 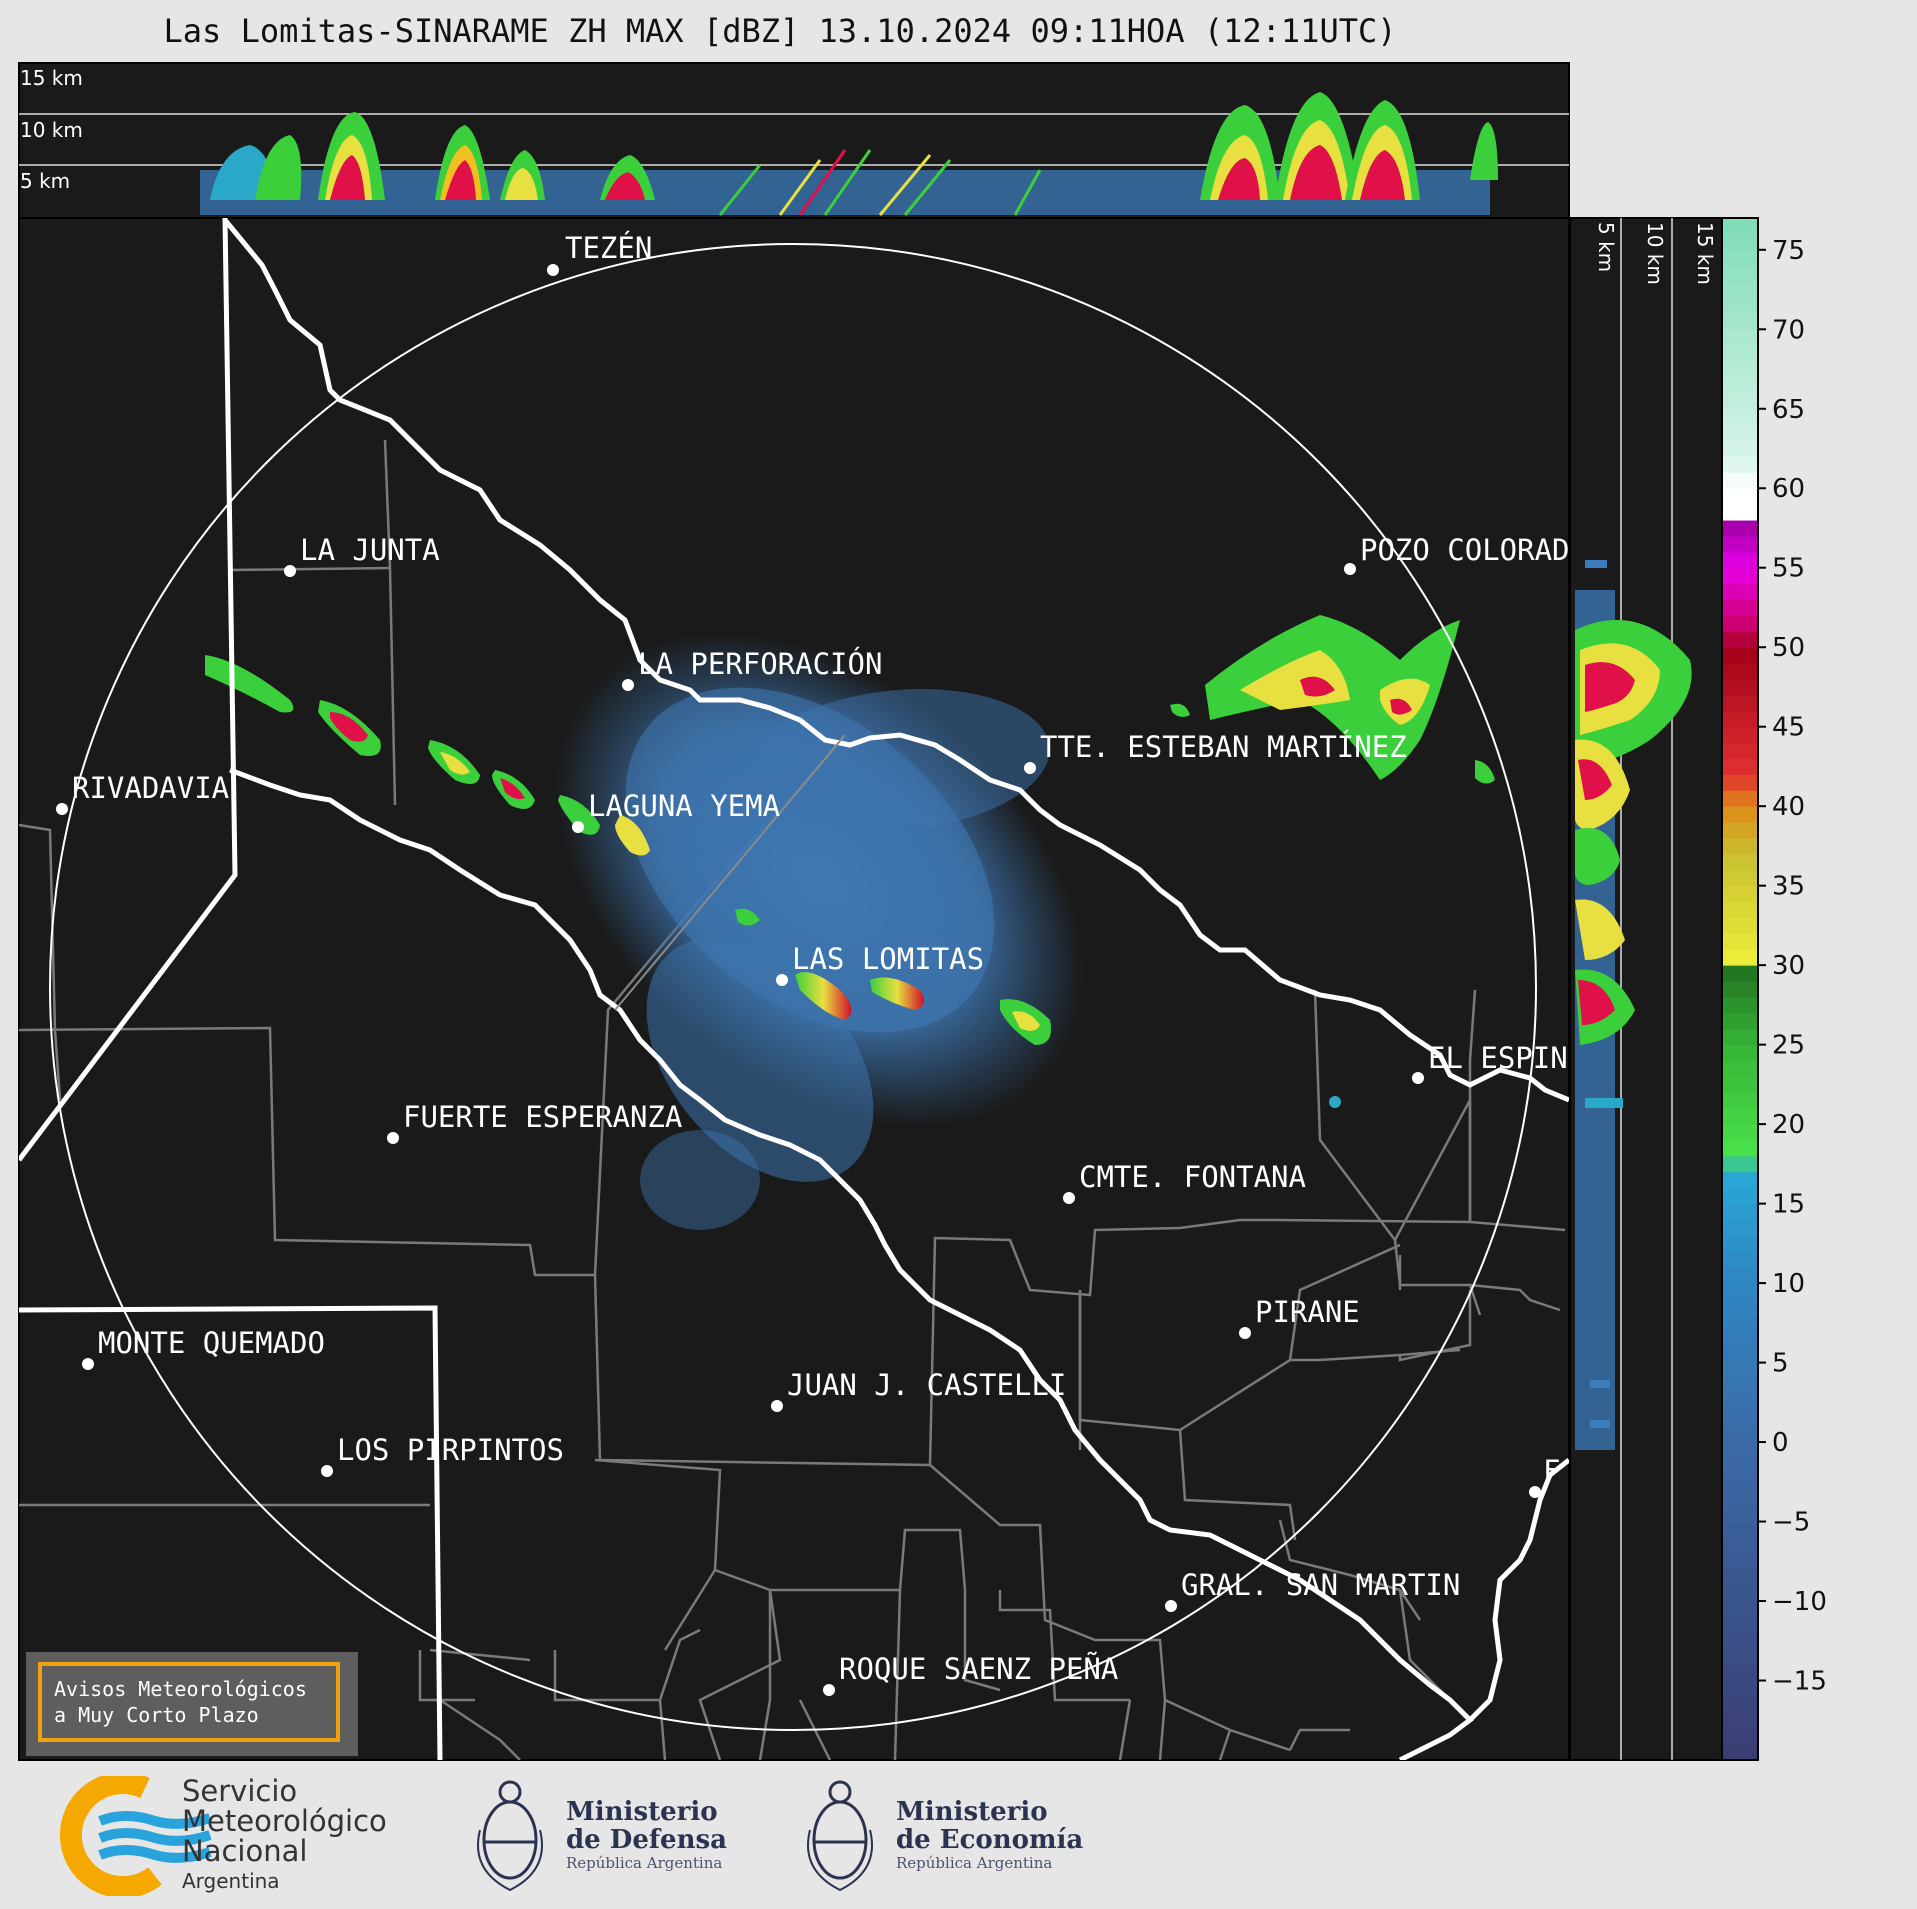 What do you see at coordinates (1788, 330) in the screenshot?
I see `colorbar-tick-label: 70` at bounding box center [1788, 330].